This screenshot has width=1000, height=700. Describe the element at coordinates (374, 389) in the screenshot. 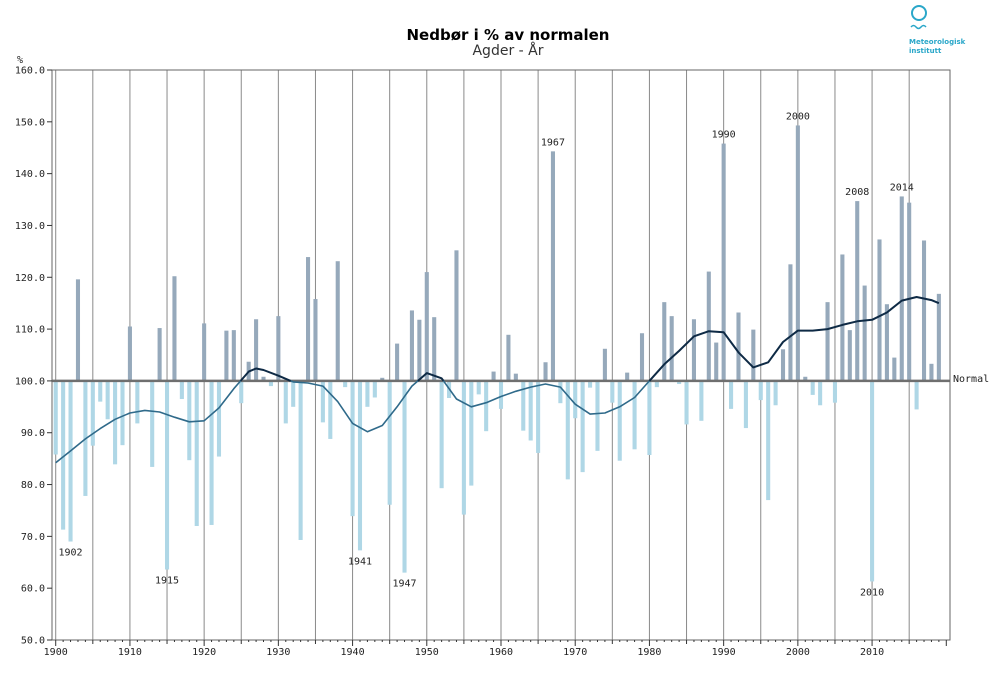

I see `bar-1943` at that location.